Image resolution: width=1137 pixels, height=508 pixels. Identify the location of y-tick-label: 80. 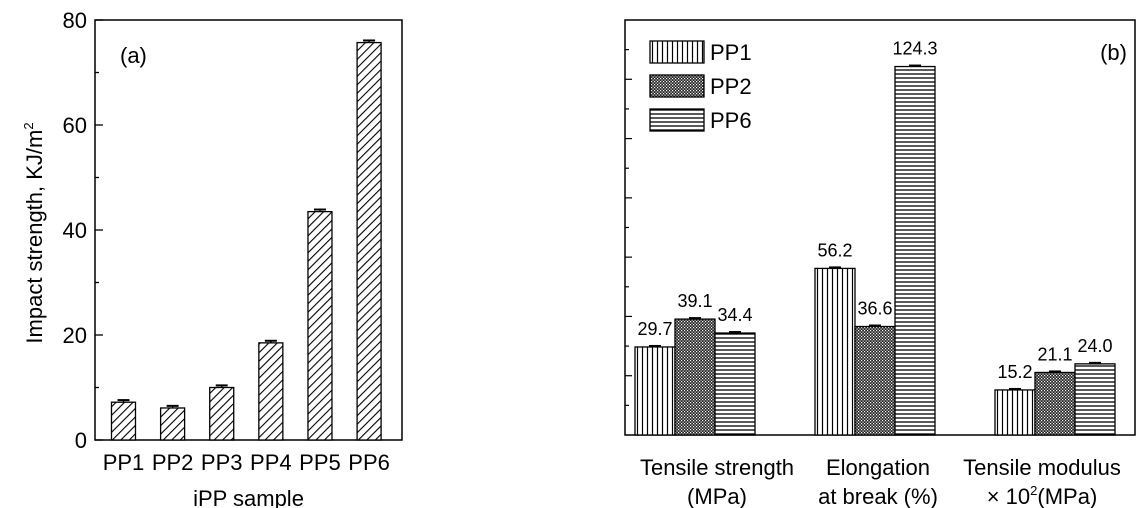
(75, 20).